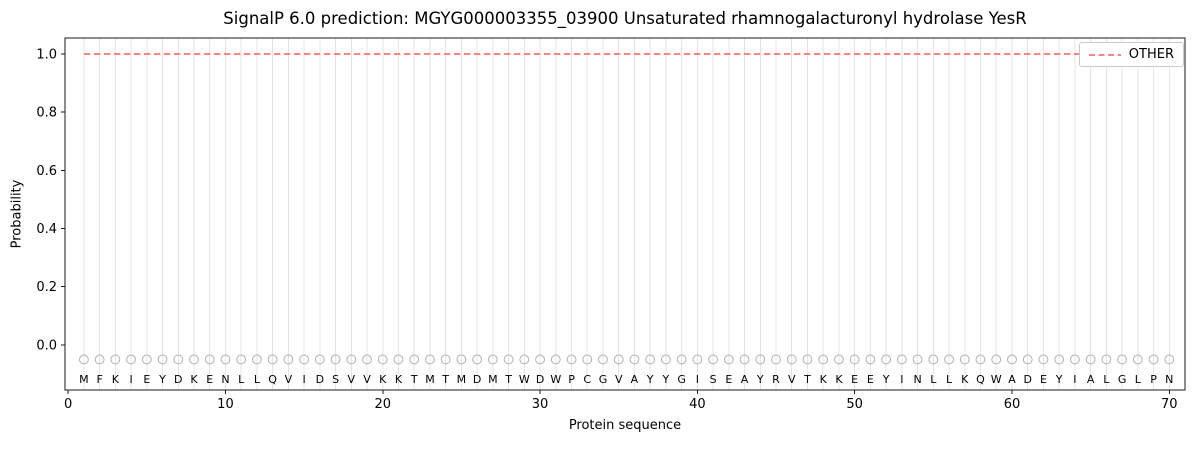  I want to click on residue-letter: F, so click(99, 379).